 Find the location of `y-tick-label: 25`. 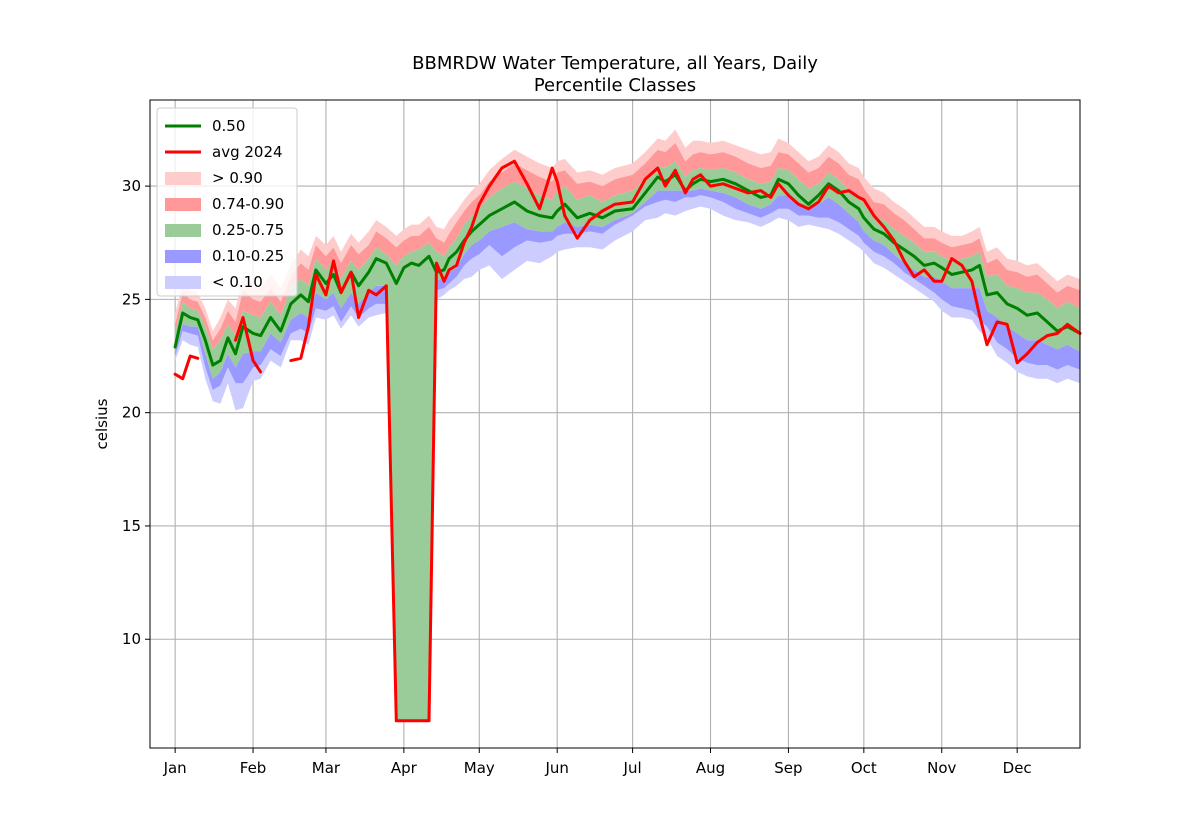

y-tick-label: 25 is located at coordinates (131, 299).